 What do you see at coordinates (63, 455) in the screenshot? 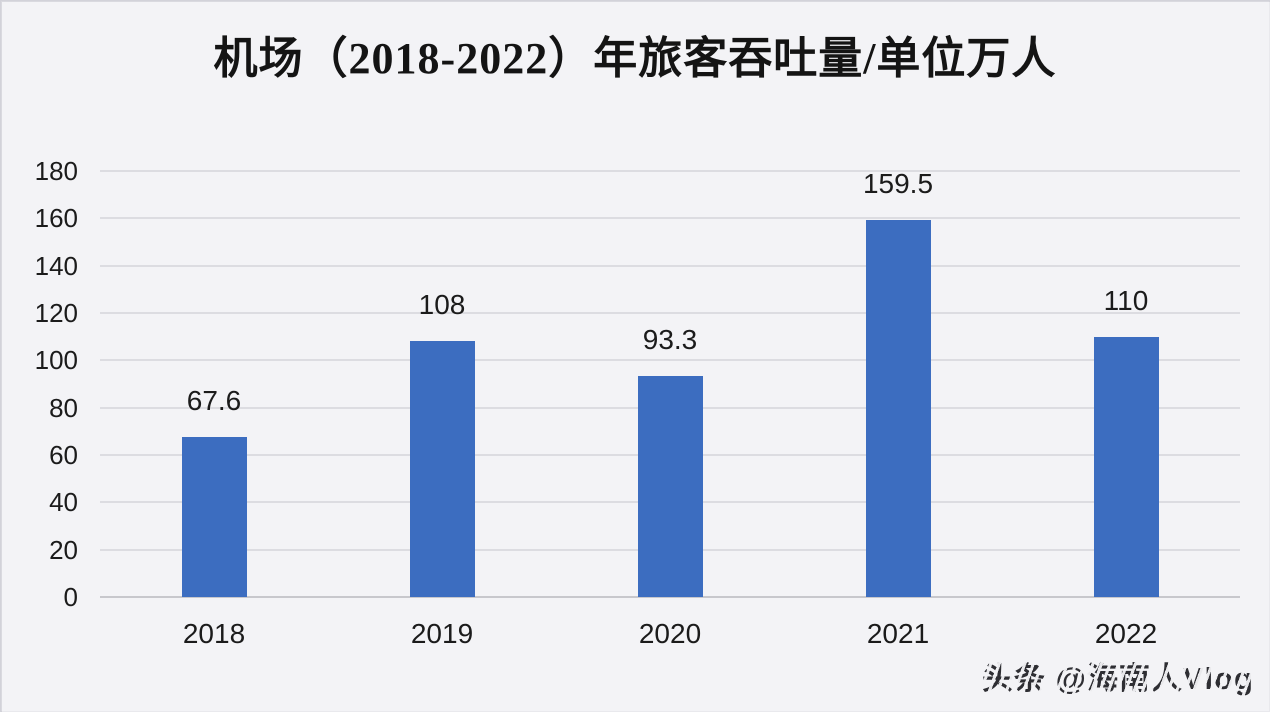
I see `y-tick-label: 60` at bounding box center [63, 455].